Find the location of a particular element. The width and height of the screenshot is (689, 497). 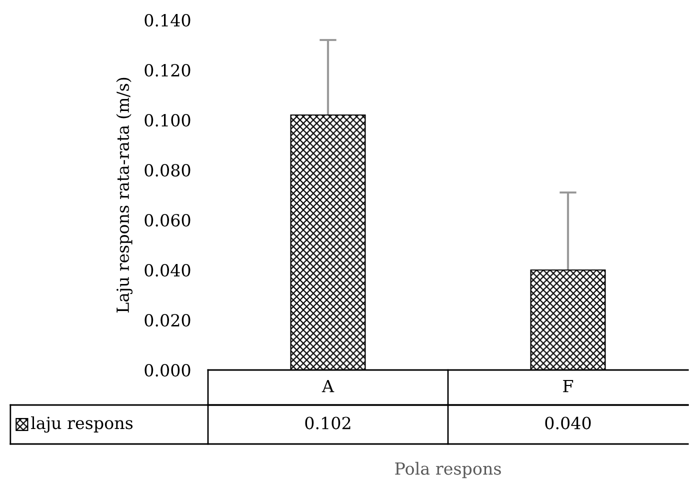

y-tick-label: 0.000 is located at coordinates (167, 370).